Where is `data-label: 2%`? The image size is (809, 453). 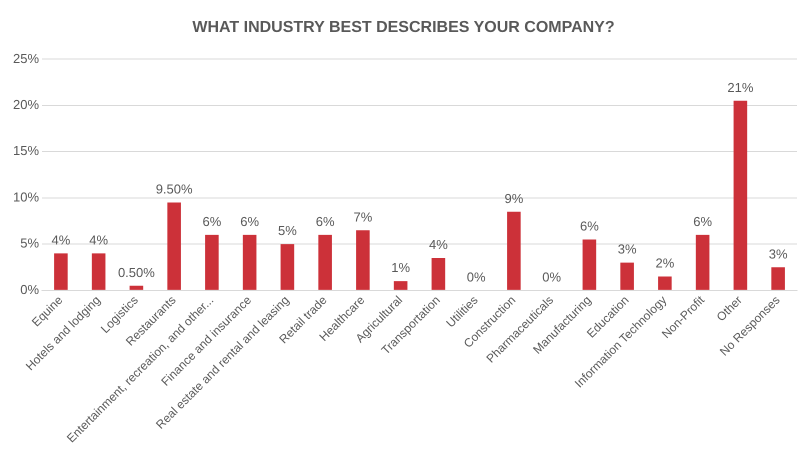
data-label: 2% is located at coordinates (665, 263).